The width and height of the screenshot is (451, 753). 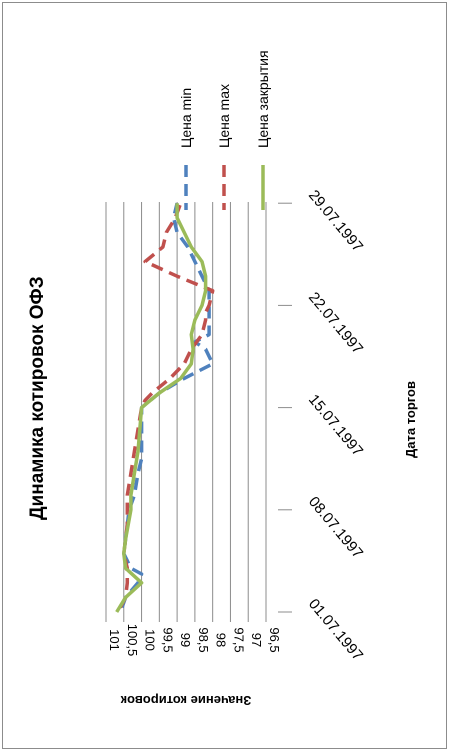 I want to click on series-lines, so click(x=165, y=407).